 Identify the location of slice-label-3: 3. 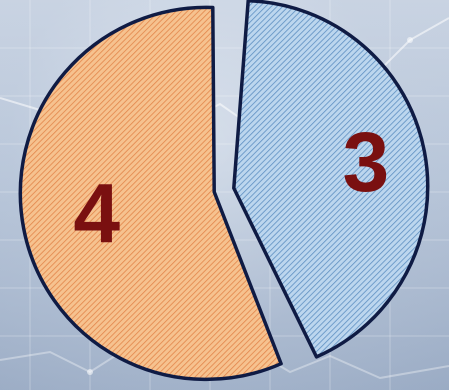
(366, 162).